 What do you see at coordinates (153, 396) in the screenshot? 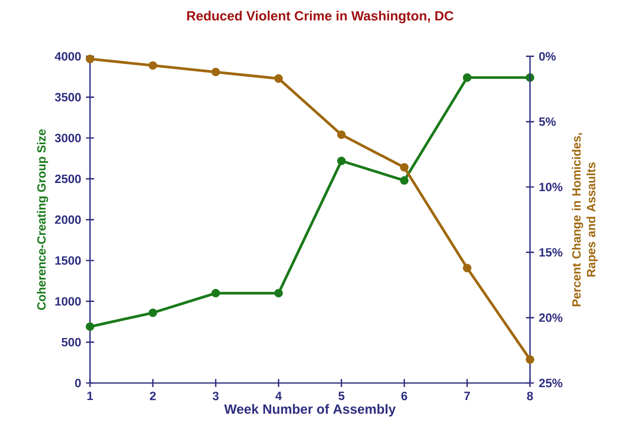
I see `x-tick-label: 2` at bounding box center [153, 396].